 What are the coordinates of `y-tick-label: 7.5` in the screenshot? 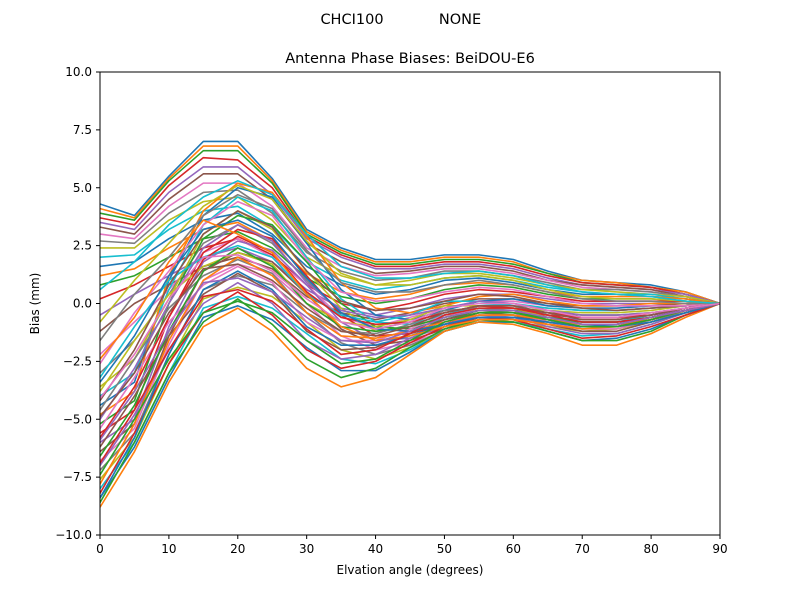 It's located at (82, 130).